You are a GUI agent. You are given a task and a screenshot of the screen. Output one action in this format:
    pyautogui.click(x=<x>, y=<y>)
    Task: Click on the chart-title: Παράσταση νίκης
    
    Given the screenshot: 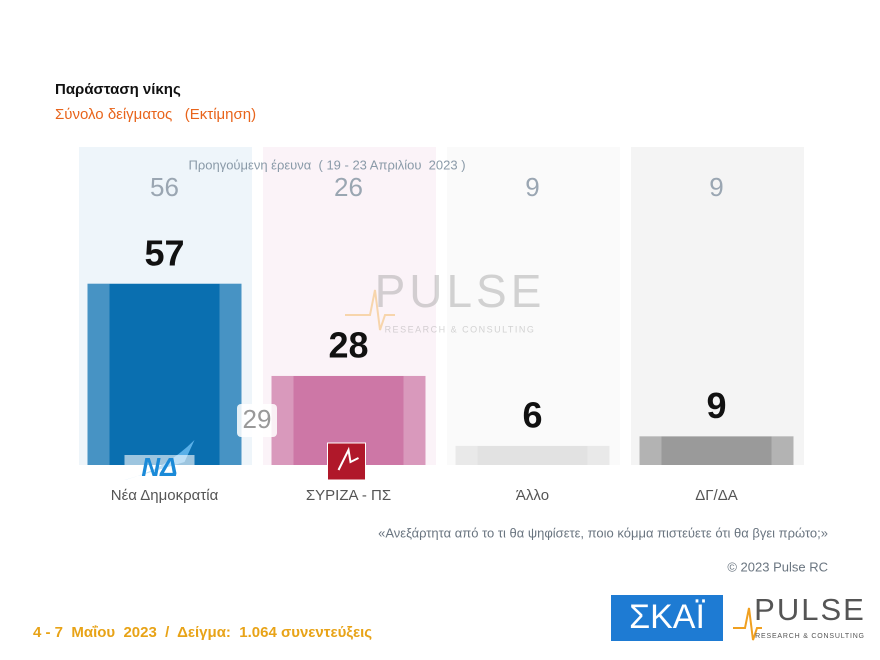 What is the action you would take?
    pyautogui.click(x=118, y=89)
    